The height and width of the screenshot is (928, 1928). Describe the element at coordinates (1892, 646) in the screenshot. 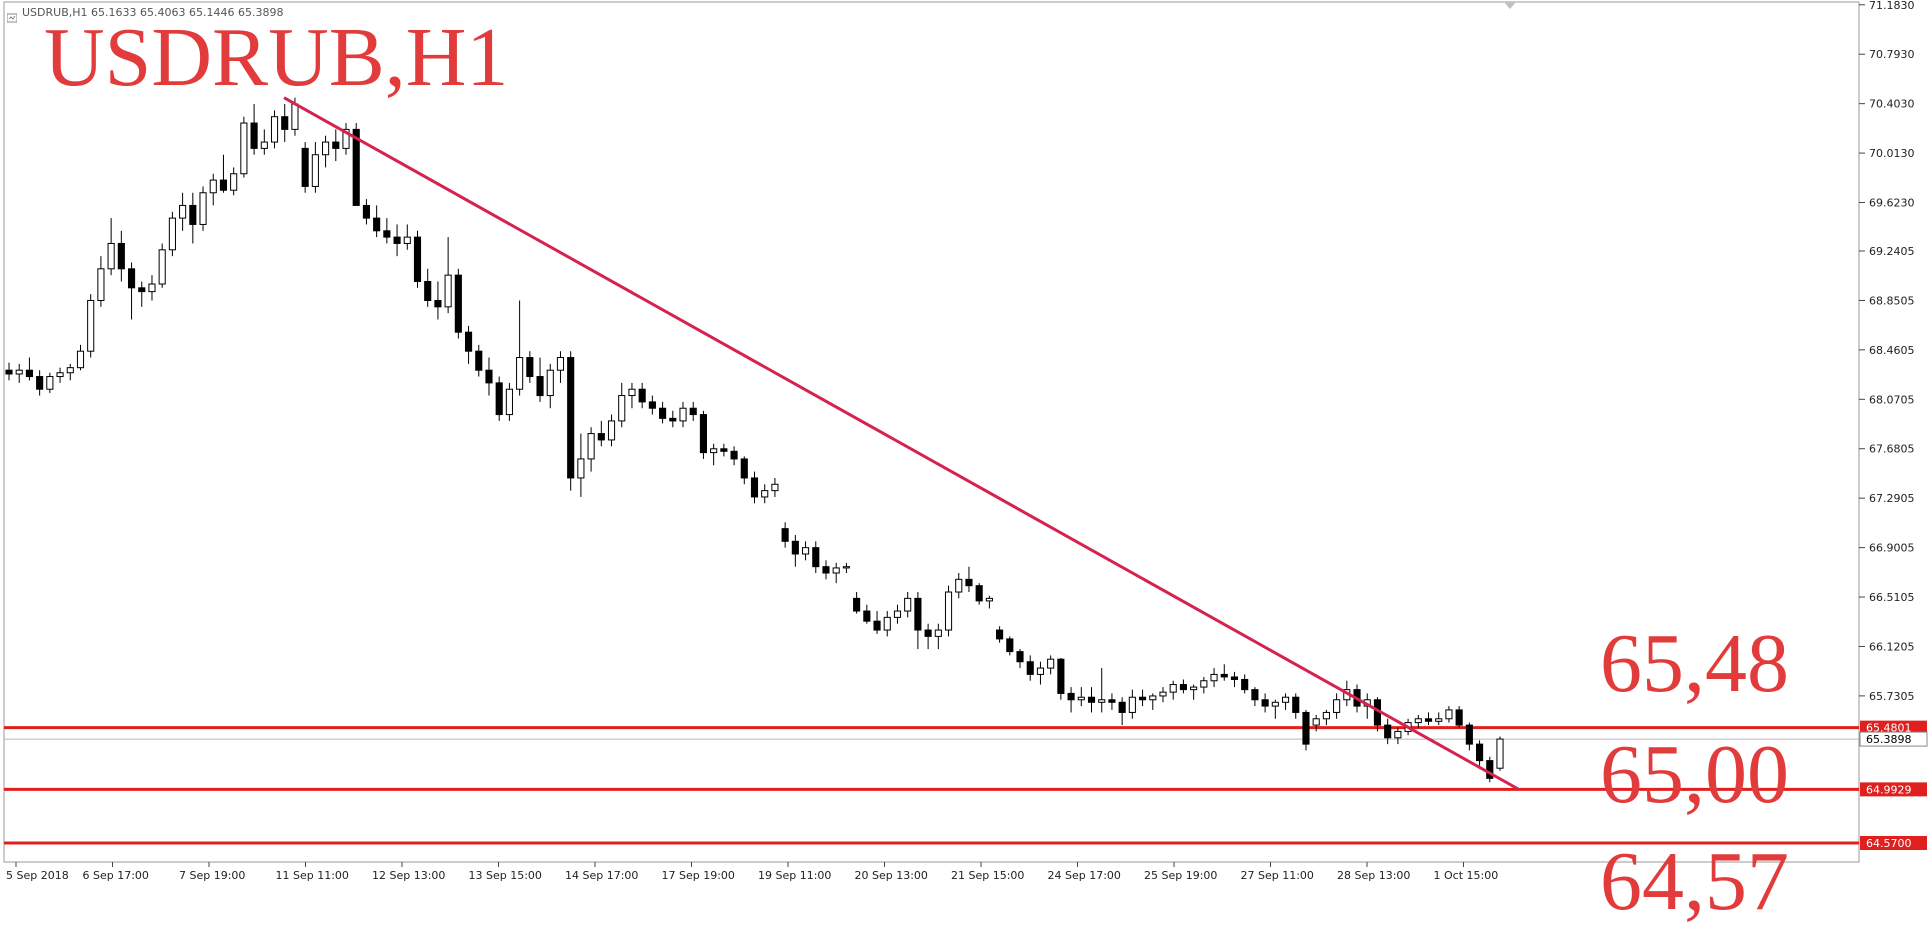

I see `price-tick-label: 66.1205` at that location.